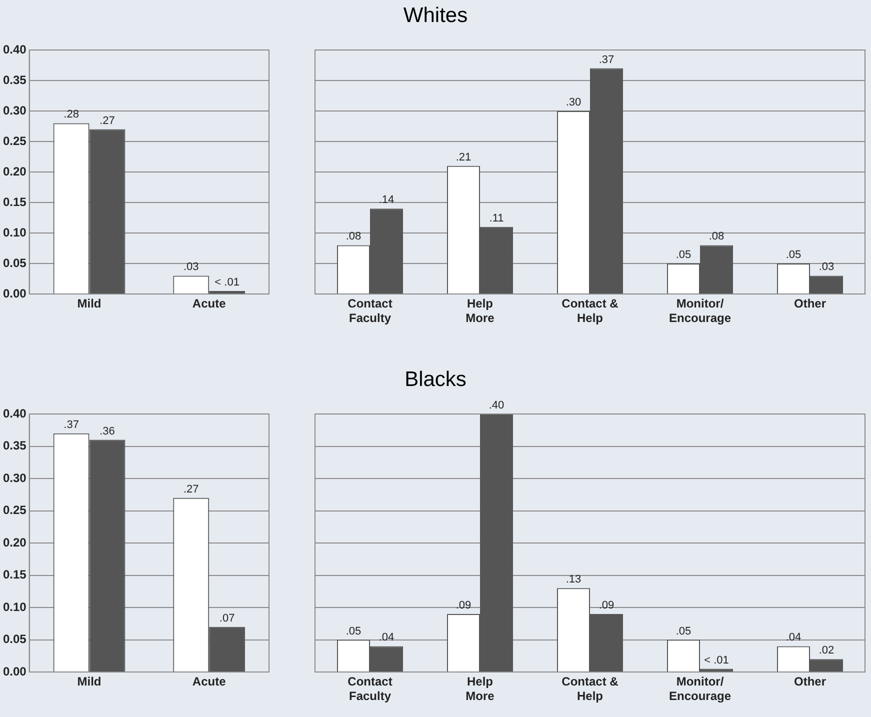 Image resolution: width=871 pixels, height=717 pixels. What do you see at coordinates (496, 218) in the screenshot?
I see `data-label: .11` at bounding box center [496, 218].